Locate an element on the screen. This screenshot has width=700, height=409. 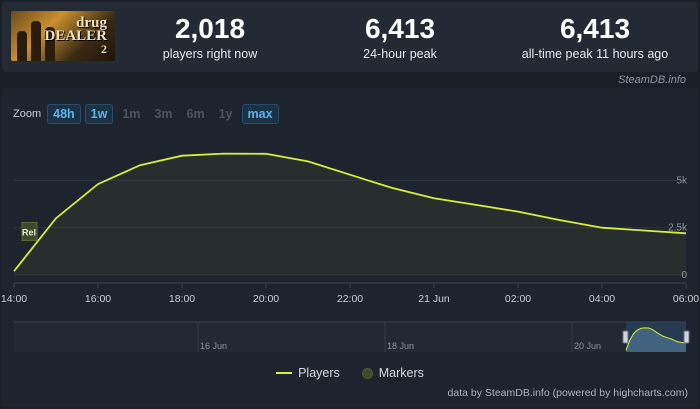
x-tick-label: 22:00 is located at coordinates (350, 299).